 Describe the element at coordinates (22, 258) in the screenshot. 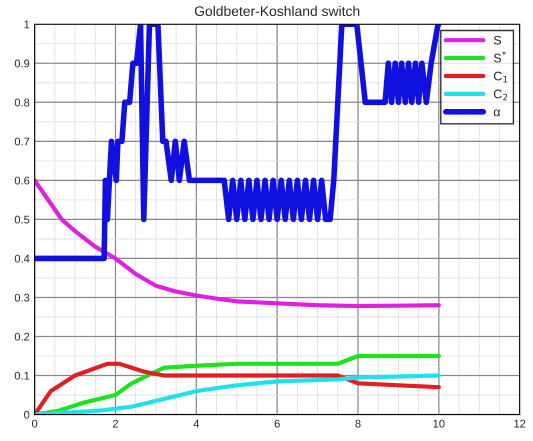

I see `y-tick-label: 0.4` at that location.